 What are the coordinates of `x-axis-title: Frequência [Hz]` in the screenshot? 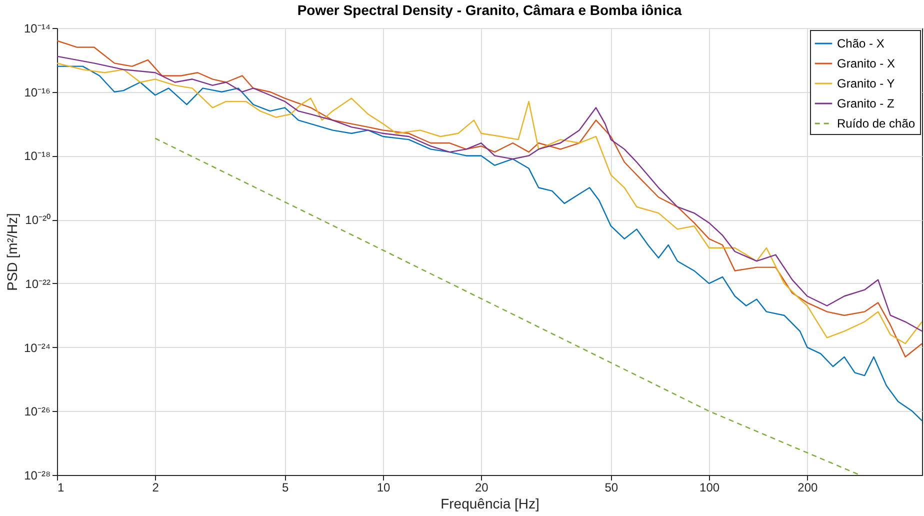 It's located at (490, 504).